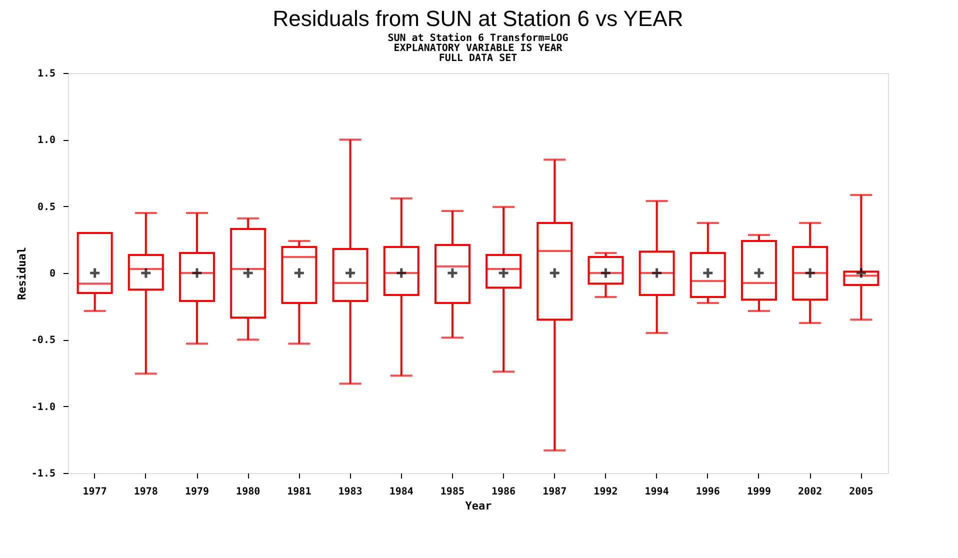 The image size is (958, 558). What do you see at coordinates (46, 207) in the screenshot?
I see `y-tick-label: 0.5` at bounding box center [46, 207].